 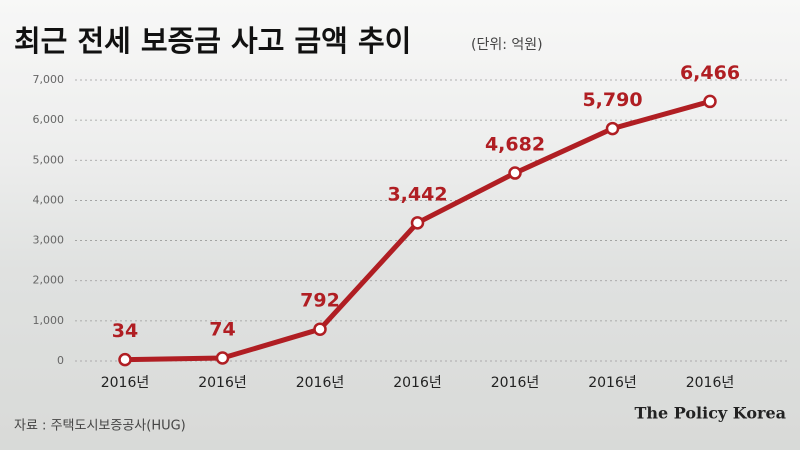 What do you see at coordinates (515, 145) in the screenshot?
I see `value-label: 4,682` at bounding box center [515, 145].